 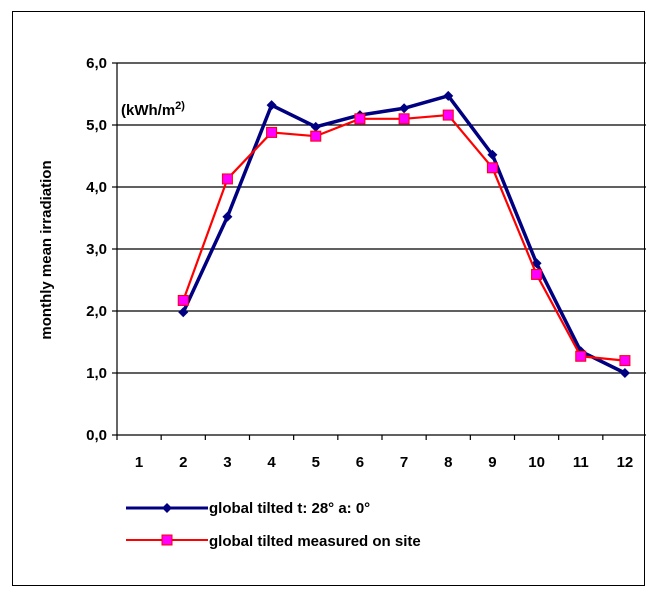 I want to click on x-tick-label: 7, so click(x=404, y=462).